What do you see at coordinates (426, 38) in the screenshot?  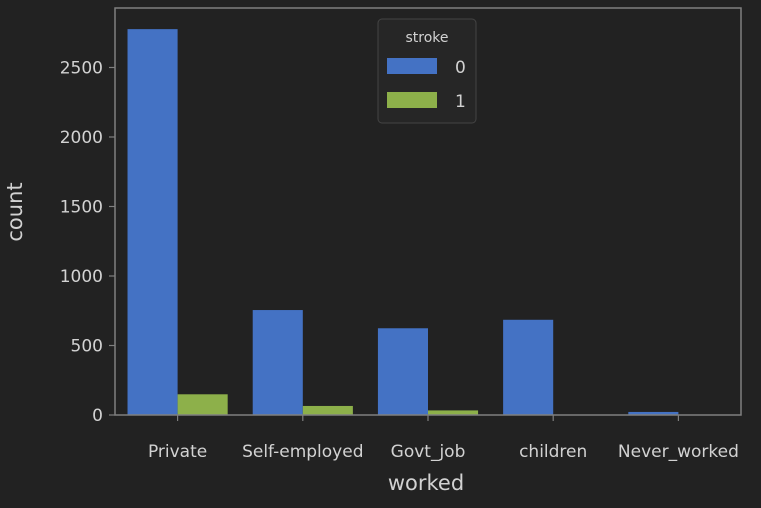 I see `legend-title: stroke` at bounding box center [426, 38].